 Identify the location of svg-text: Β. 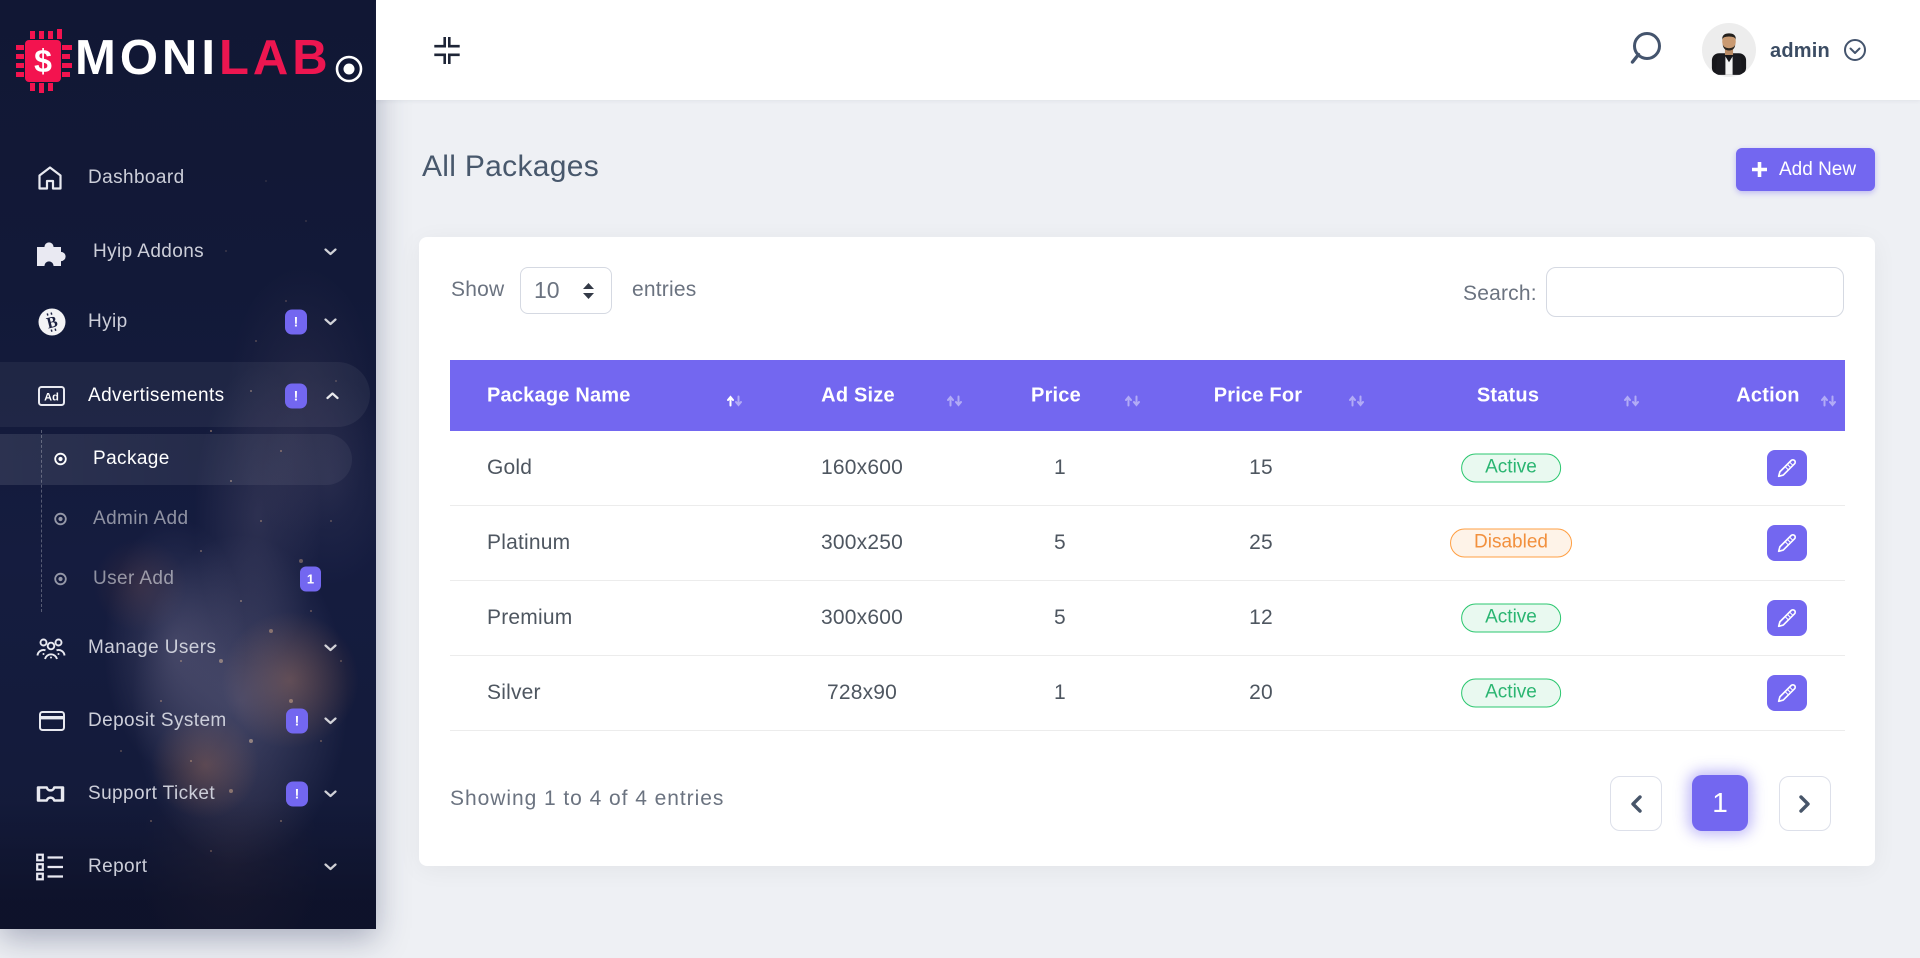
(52, 322).